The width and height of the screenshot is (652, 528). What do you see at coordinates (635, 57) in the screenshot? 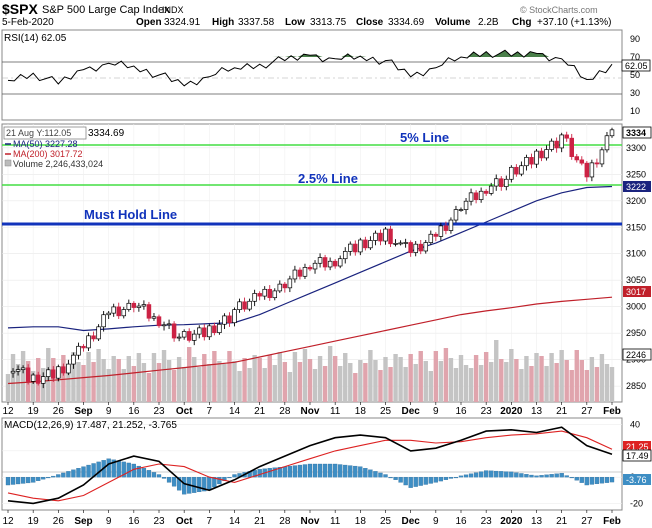
I see `rsi-tick-label: 70` at bounding box center [635, 57].